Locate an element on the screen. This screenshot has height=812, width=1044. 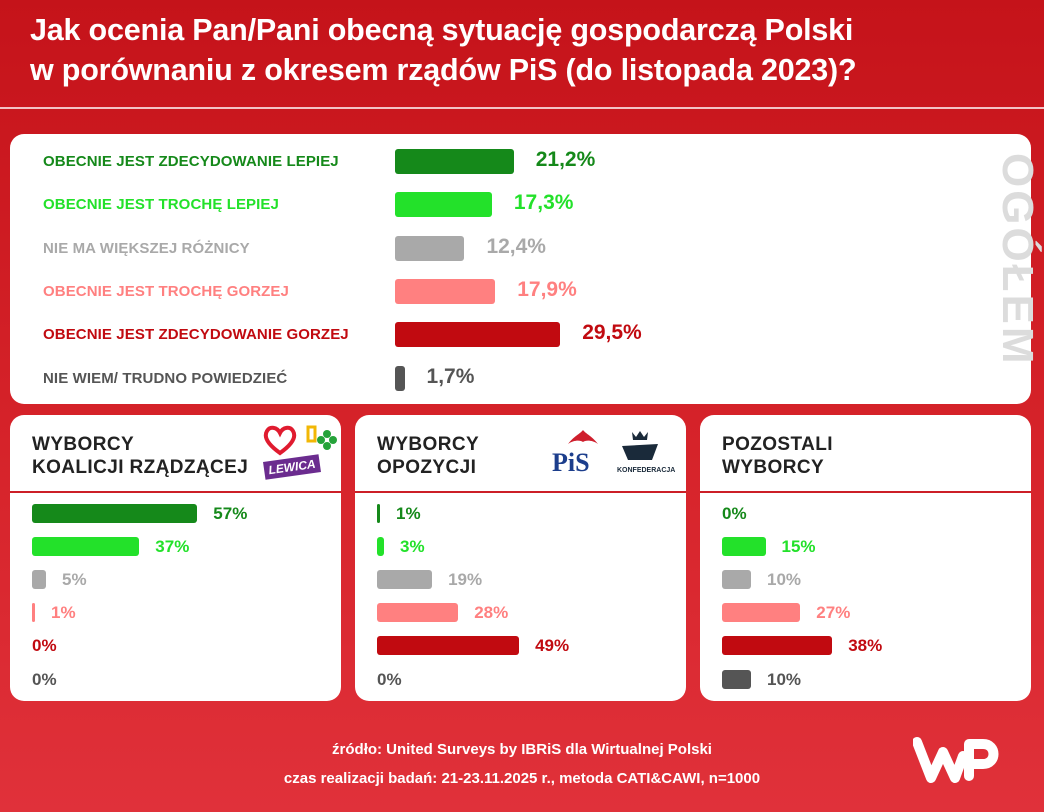
overall-panel-label: OGÓŁEM is located at coordinates (1017, 260).